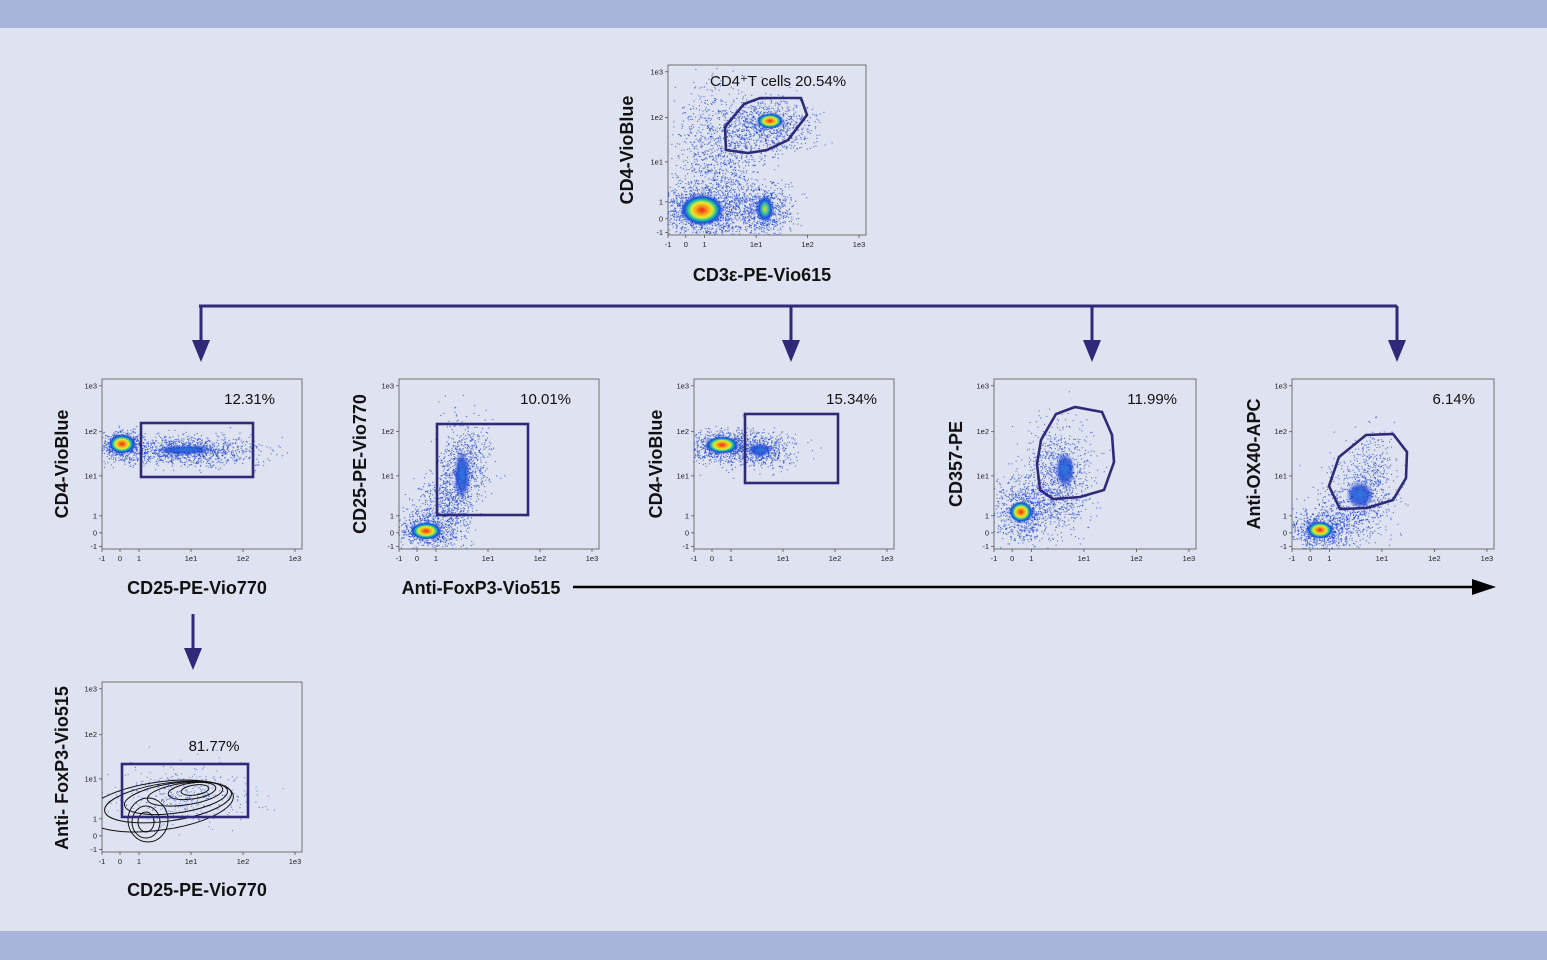 The image size is (1547, 960). I want to click on top-band, so click(773, 14).